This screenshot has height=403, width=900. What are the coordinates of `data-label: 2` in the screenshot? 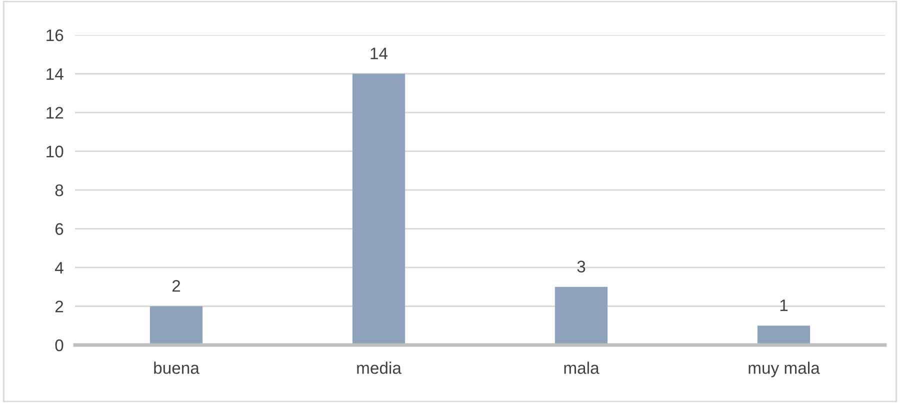 It's located at (176, 286).